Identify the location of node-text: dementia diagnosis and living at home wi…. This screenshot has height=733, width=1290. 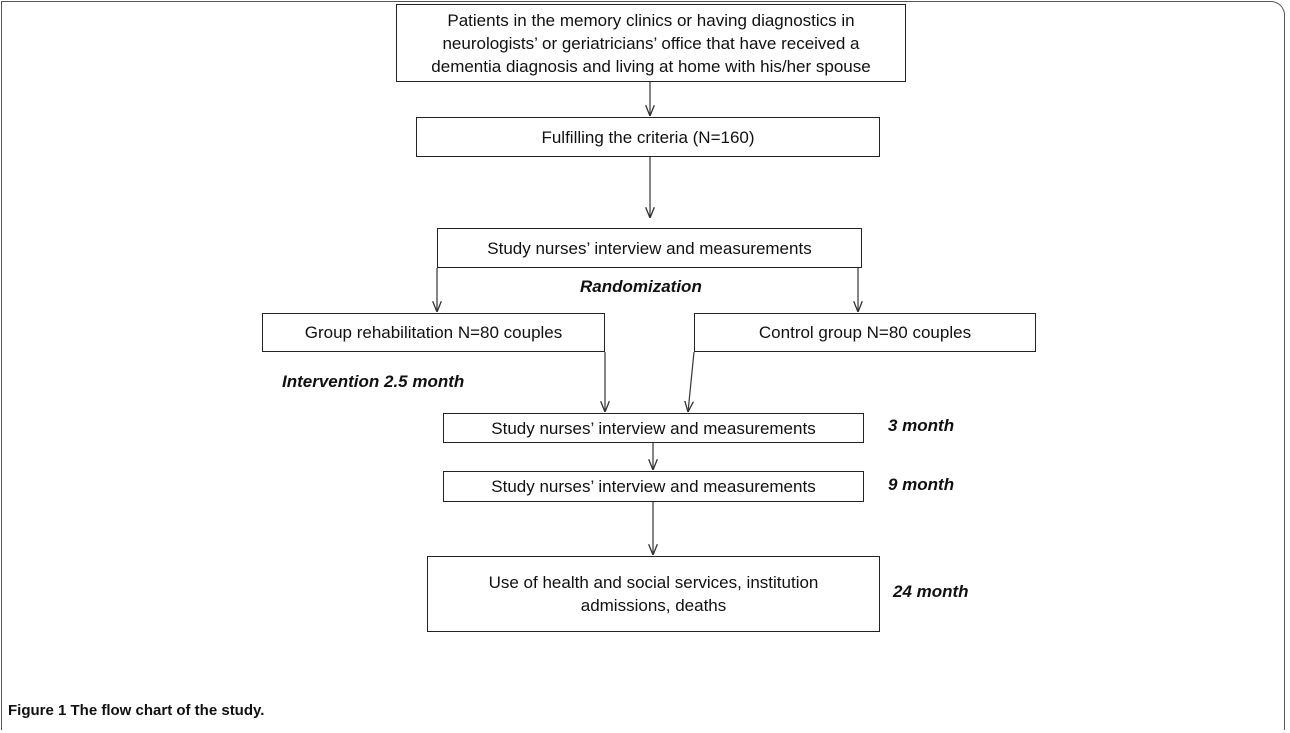
(651, 66).